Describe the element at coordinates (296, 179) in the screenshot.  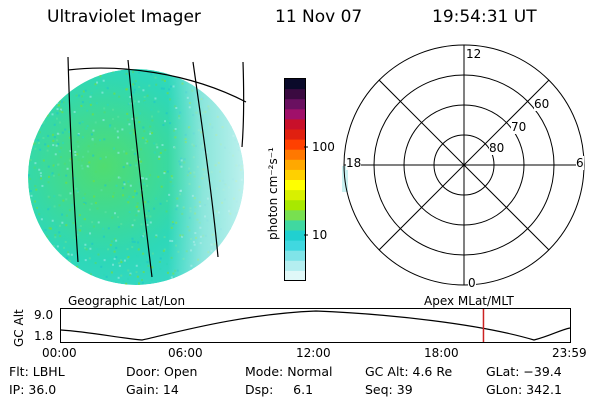
I see `colorbar` at that location.